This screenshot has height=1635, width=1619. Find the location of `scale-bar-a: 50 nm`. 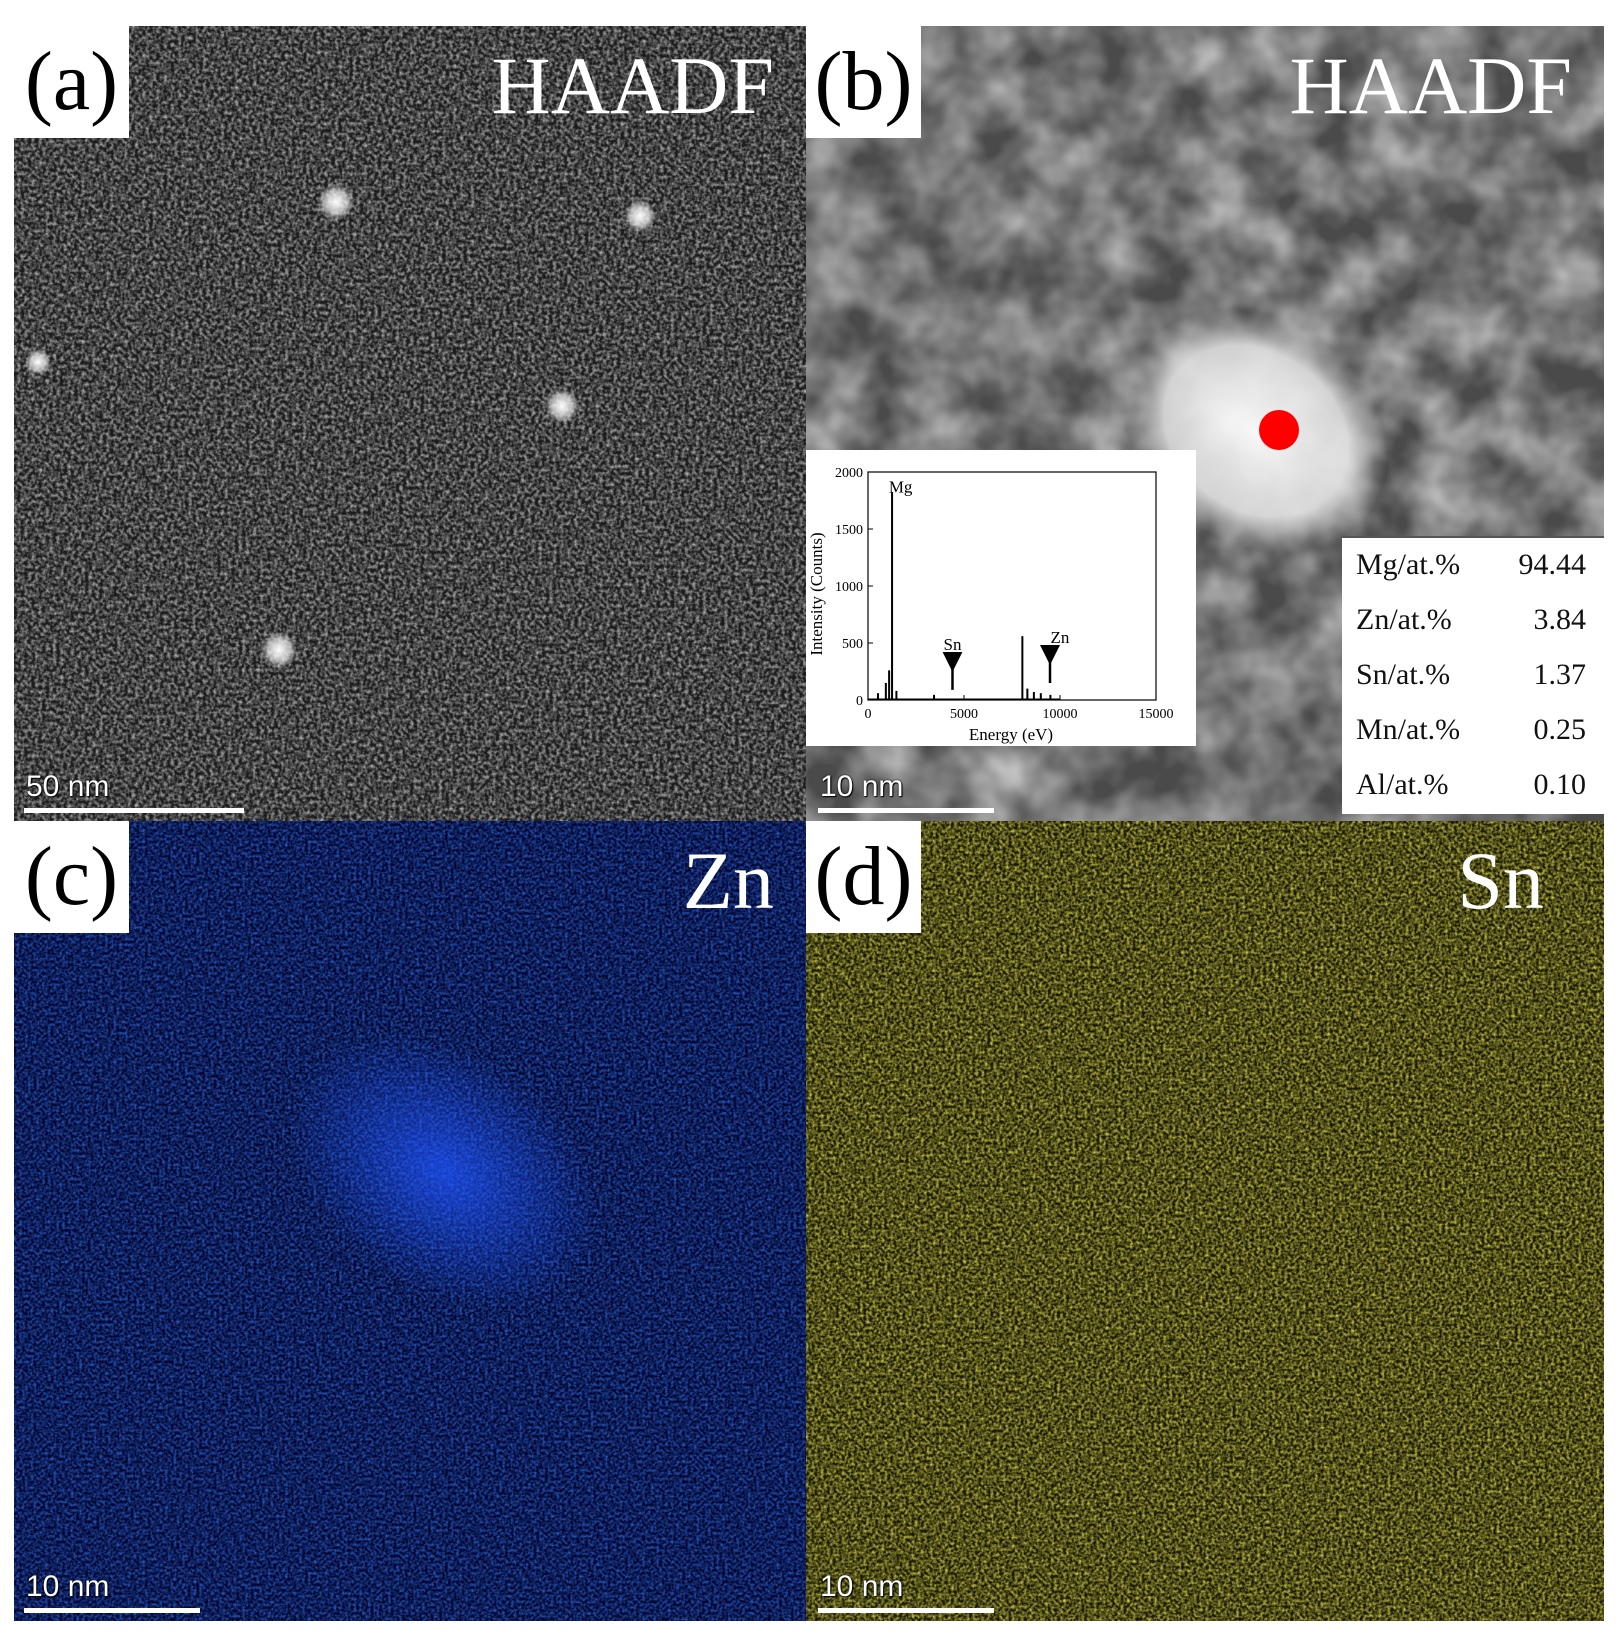

scale-bar-a: 50 nm is located at coordinates (134, 791).